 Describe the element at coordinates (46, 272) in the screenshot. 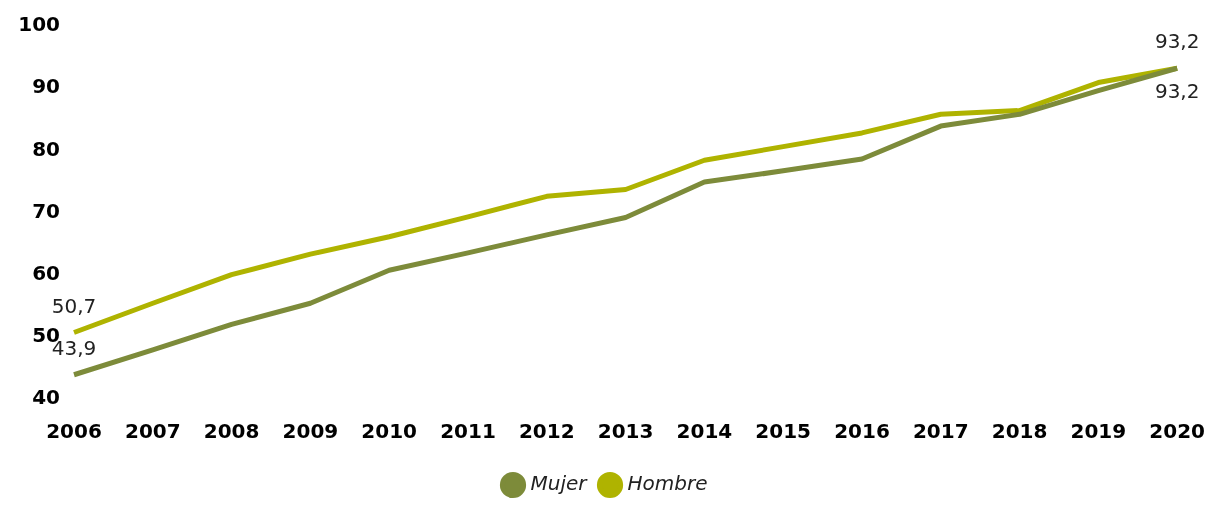

I see `y-tick-label: 60` at that location.